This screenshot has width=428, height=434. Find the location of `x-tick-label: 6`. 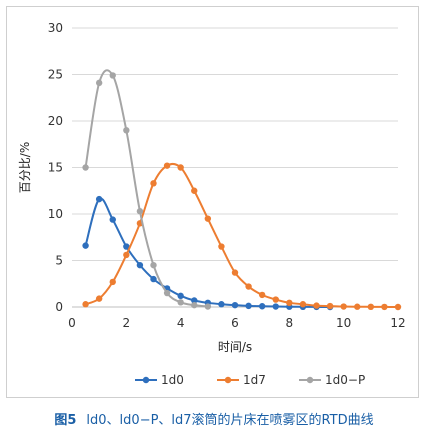

x-tick-label: 6 is located at coordinates (235, 323).